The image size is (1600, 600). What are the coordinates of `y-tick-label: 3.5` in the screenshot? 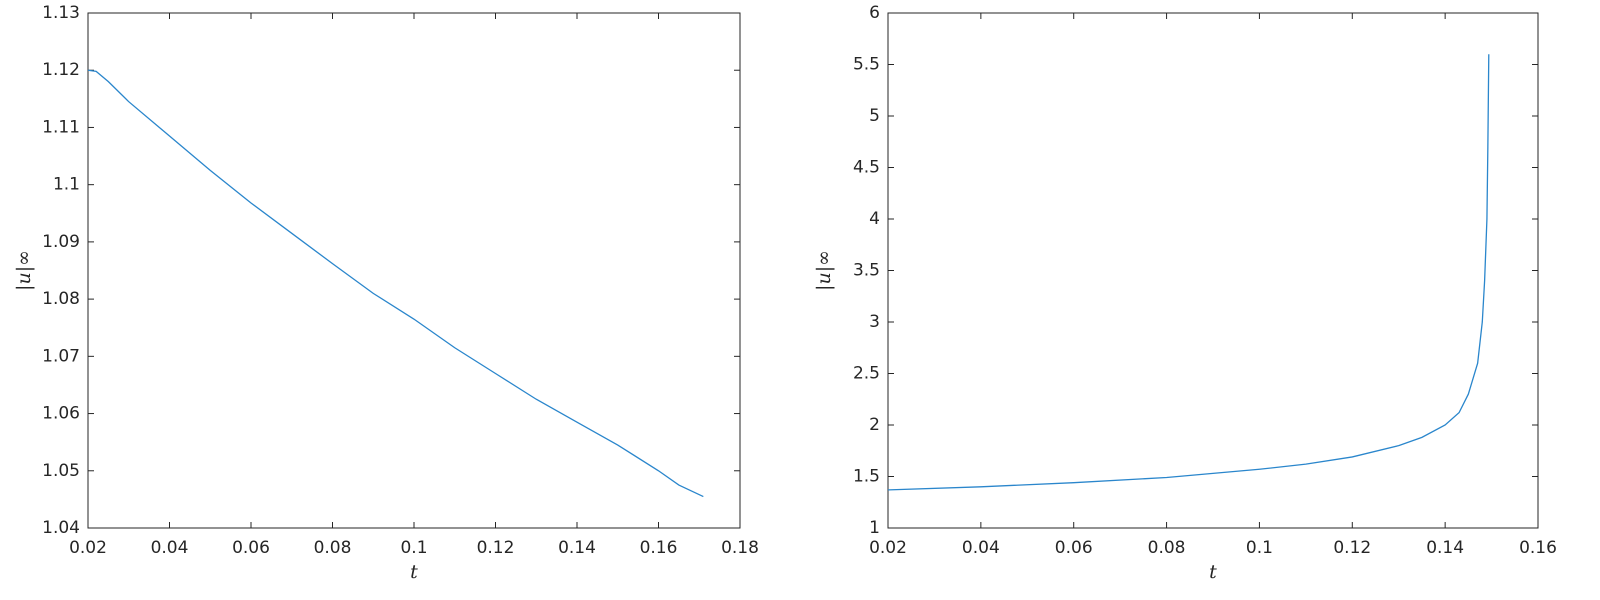 It's located at (866, 271).